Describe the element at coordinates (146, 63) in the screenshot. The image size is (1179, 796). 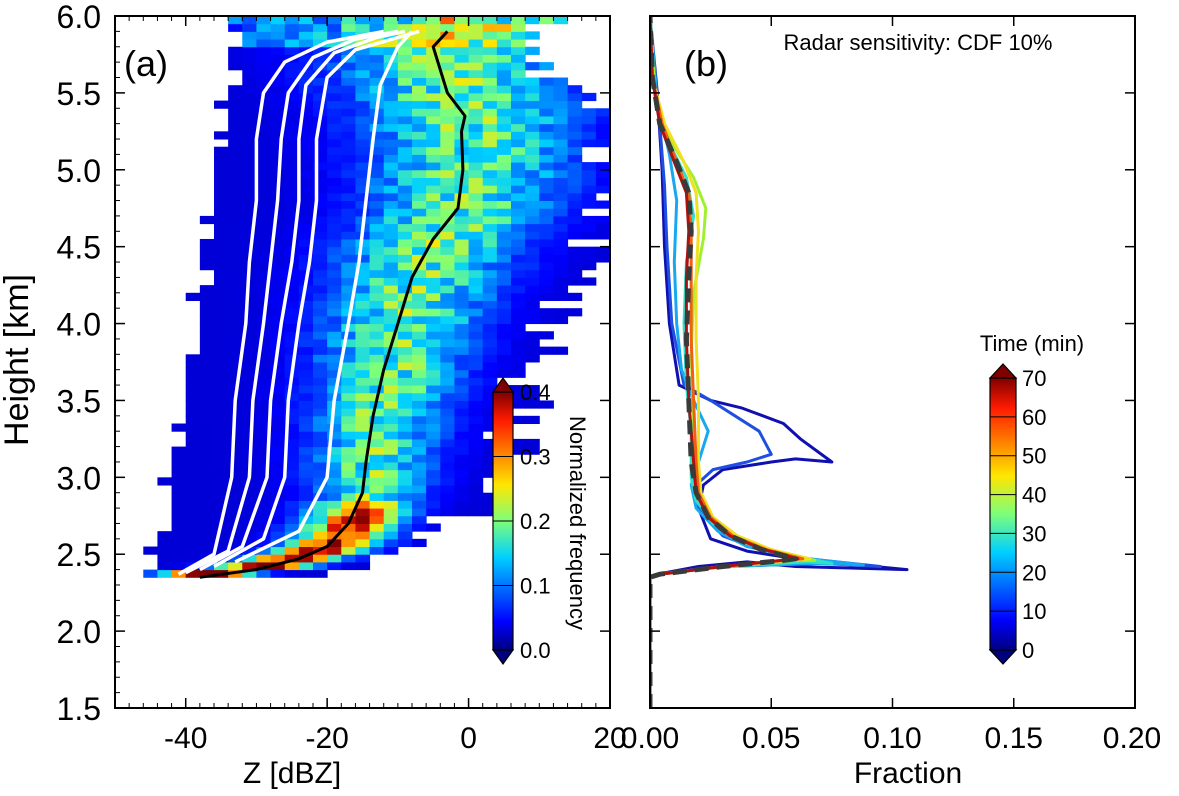
I see `panel-a-label: (a)` at that location.